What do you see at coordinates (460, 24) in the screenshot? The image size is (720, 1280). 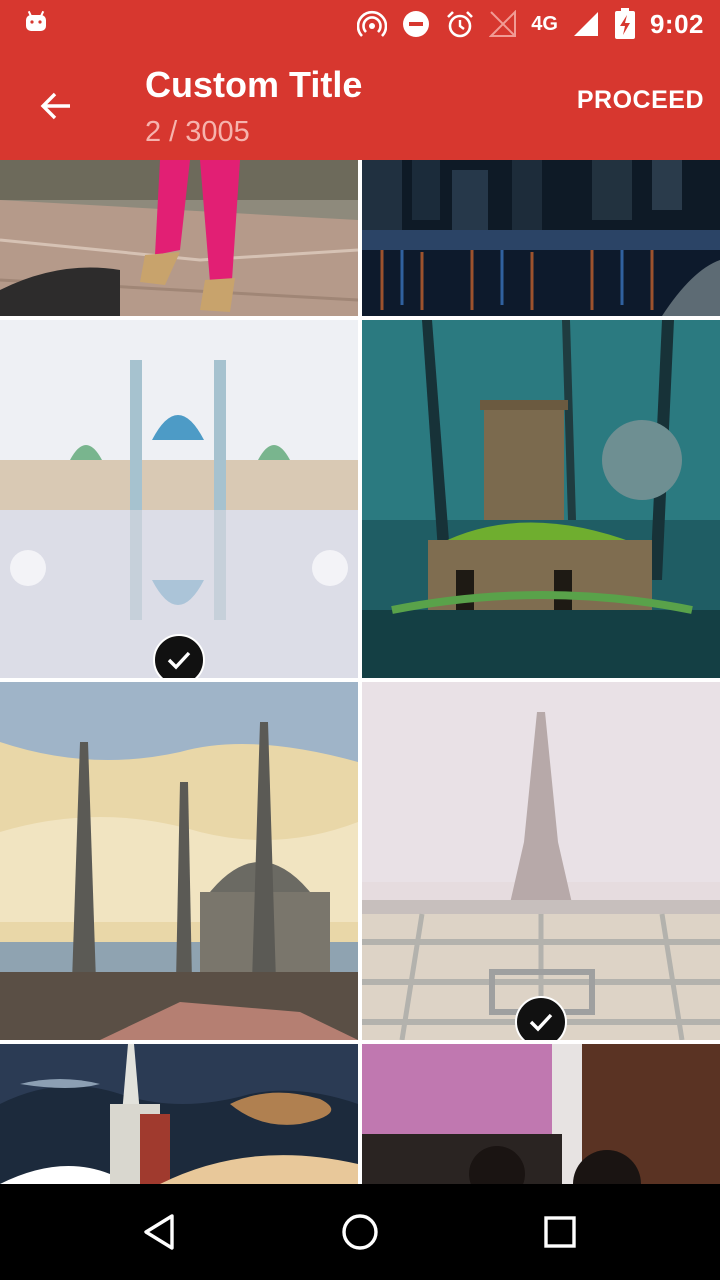 I see `alarm-icon` at bounding box center [460, 24].